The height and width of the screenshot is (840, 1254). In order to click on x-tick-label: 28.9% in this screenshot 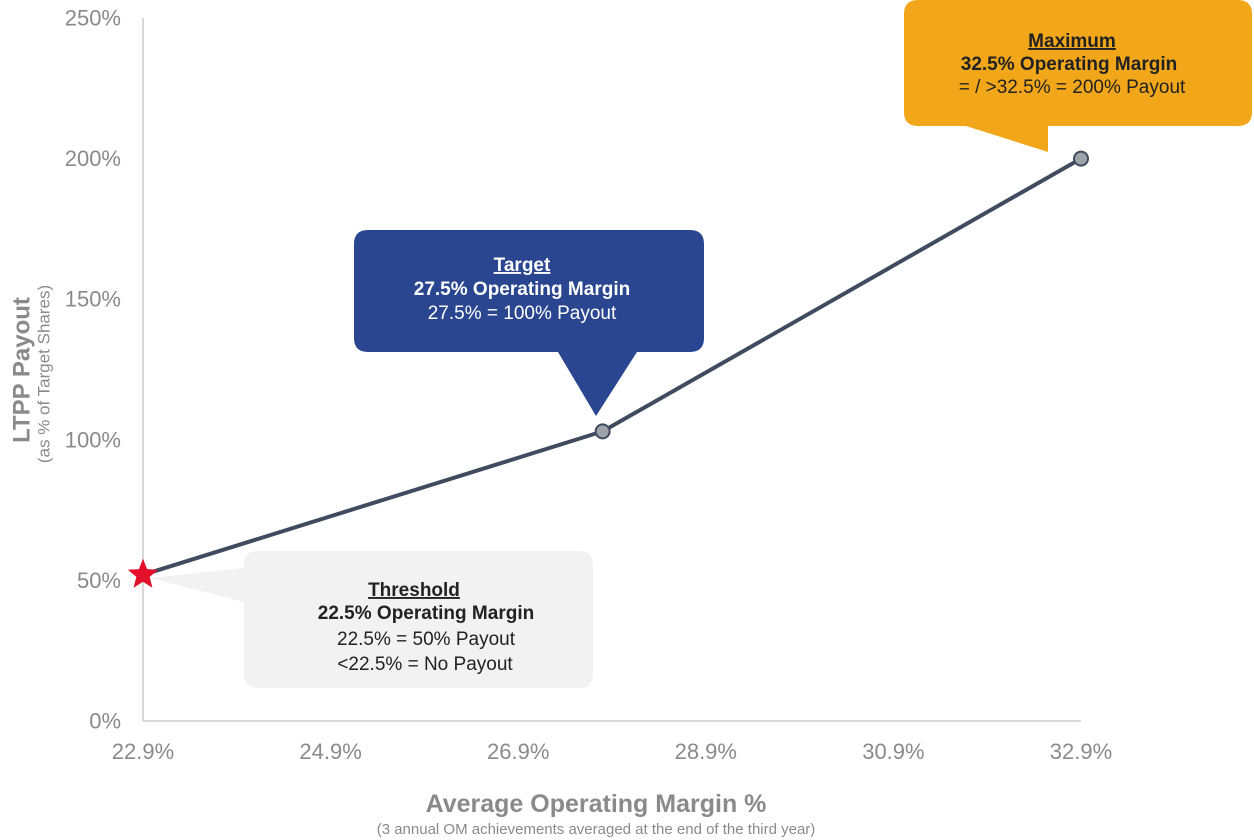, I will do `click(706, 751)`.